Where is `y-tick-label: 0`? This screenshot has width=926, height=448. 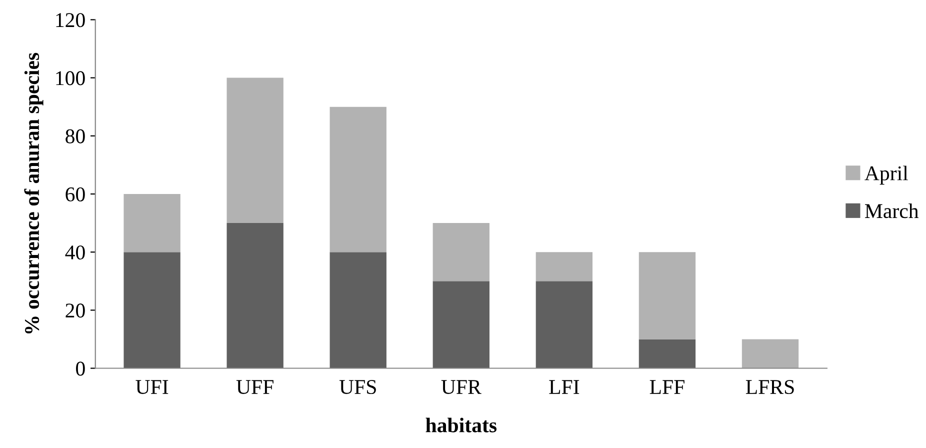 y-tick-label: 0 is located at coordinates (80, 369).